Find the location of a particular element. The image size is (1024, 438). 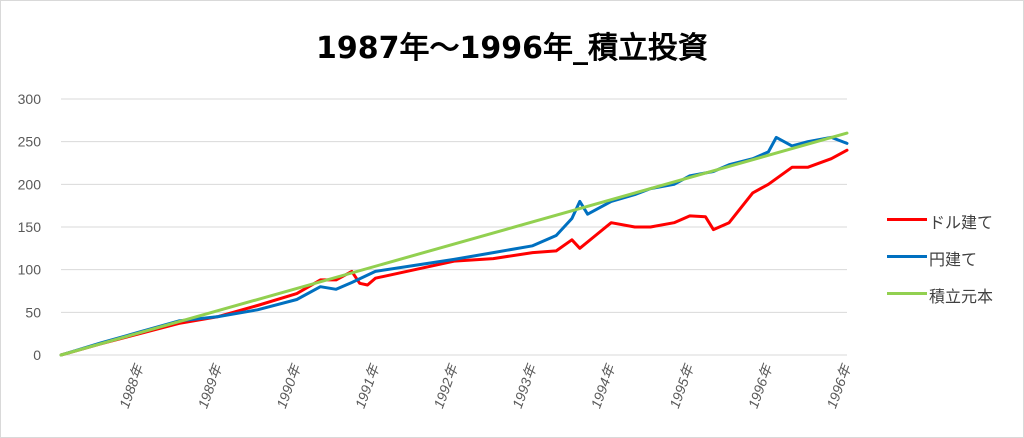

x-tick-label: 1993年 is located at coordinates (524, 386).